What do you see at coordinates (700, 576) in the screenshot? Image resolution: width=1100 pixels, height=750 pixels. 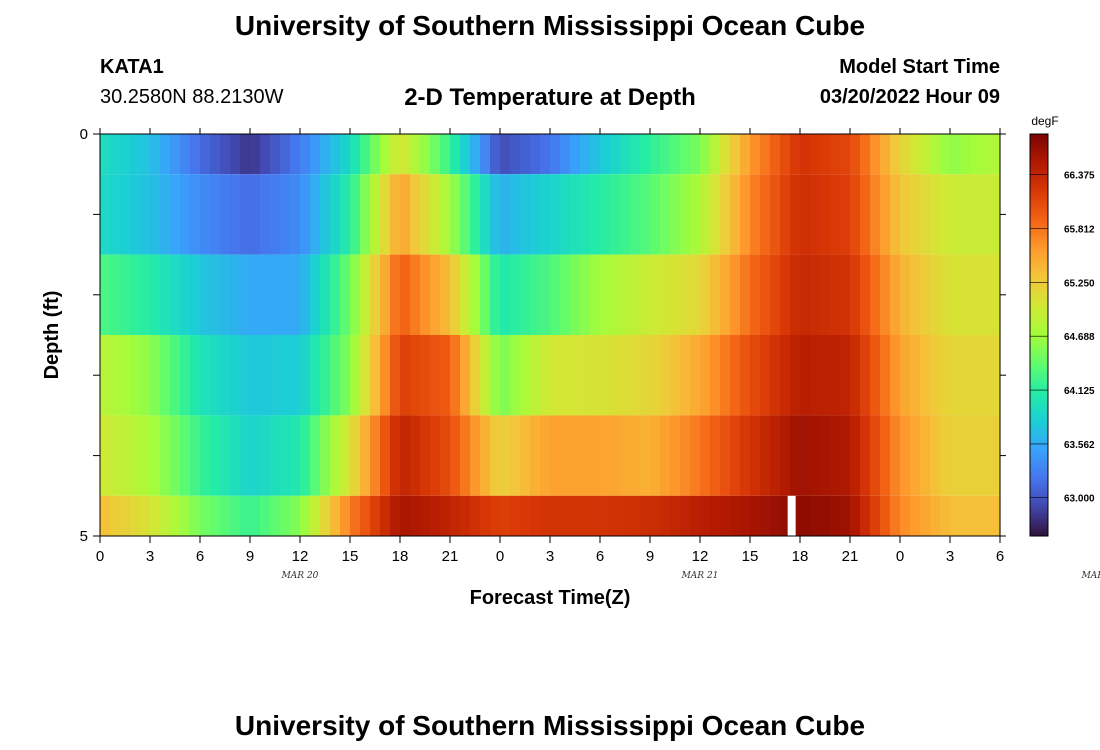 I see `date-label: MAR 21` at bounding box center [700, 576].